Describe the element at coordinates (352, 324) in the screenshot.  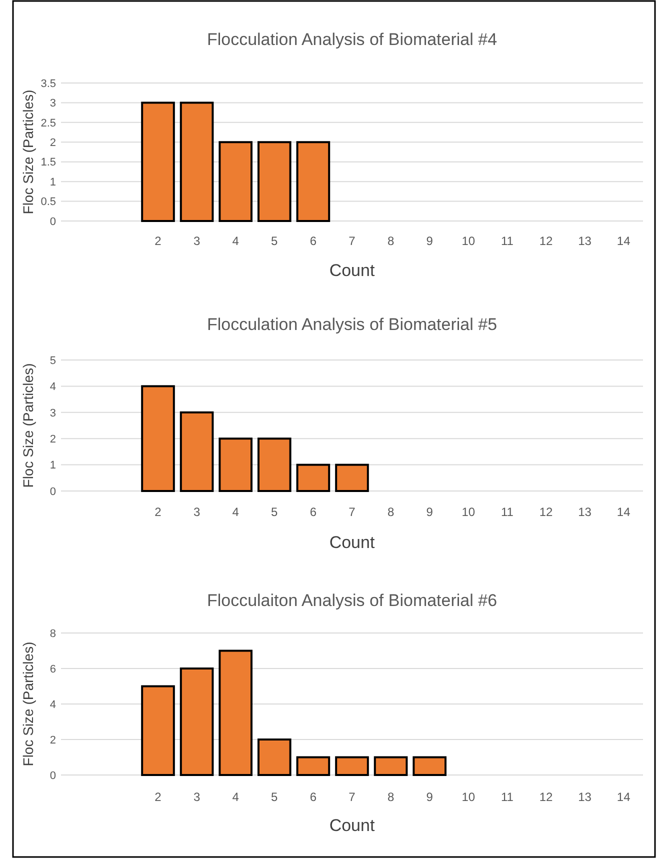
I see `chart-title: Flocculation Analysis of Biomaterial #5` at that location.